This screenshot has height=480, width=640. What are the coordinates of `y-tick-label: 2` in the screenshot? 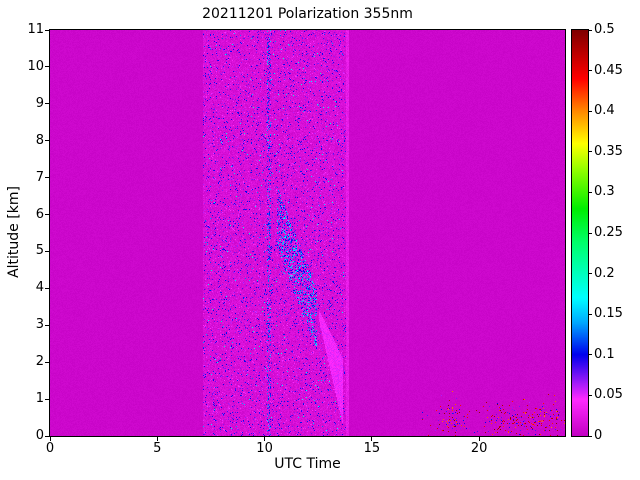 It's located at (39, 362).